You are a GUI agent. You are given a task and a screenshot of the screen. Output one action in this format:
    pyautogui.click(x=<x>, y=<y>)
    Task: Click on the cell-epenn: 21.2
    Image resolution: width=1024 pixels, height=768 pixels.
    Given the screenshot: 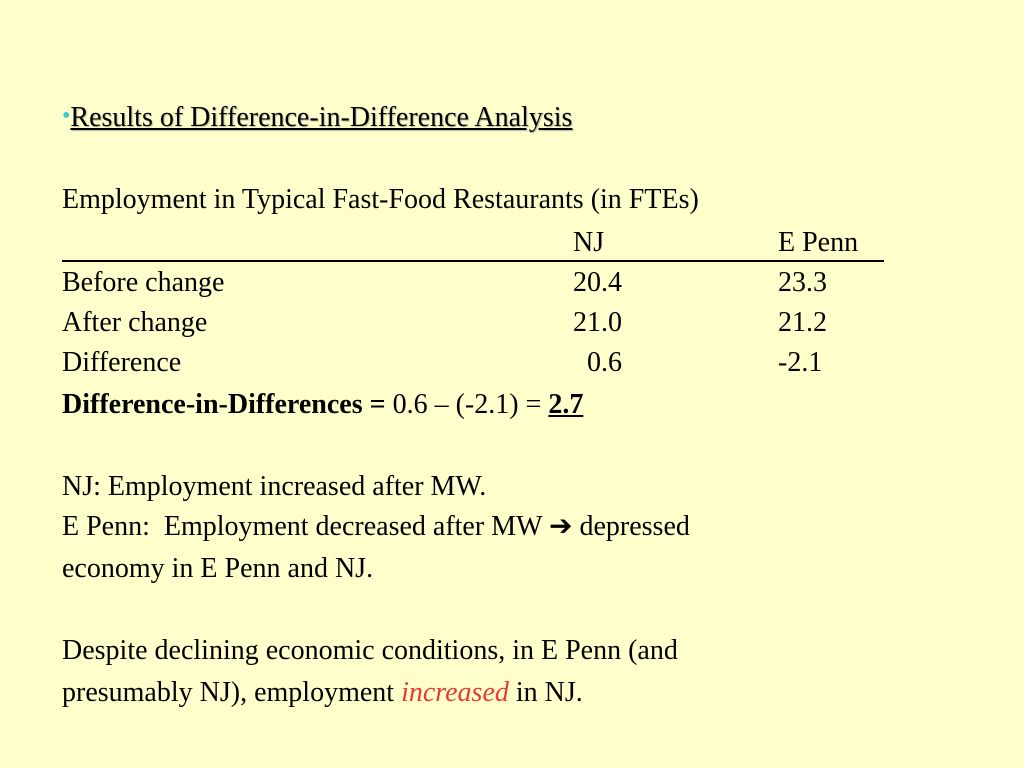 What is the action you would take?
    pyautogui.click(x=802, y=322)
    